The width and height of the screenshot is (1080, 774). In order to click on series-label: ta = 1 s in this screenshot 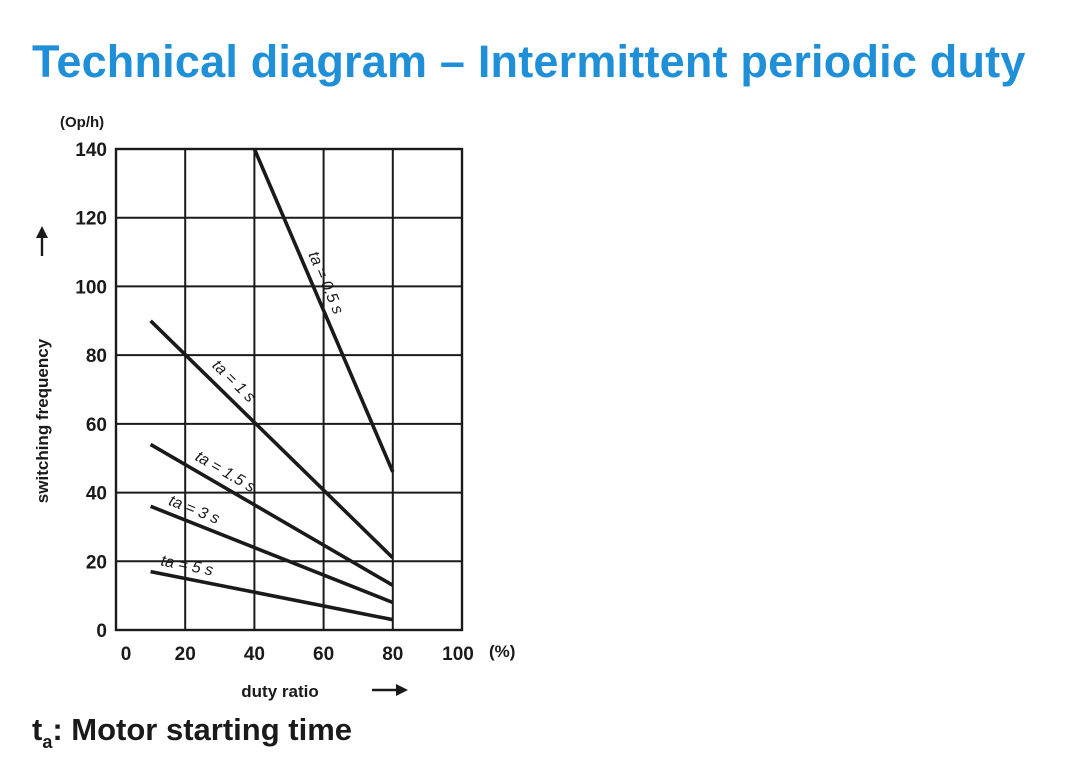, I will do `click(234, 381)`.